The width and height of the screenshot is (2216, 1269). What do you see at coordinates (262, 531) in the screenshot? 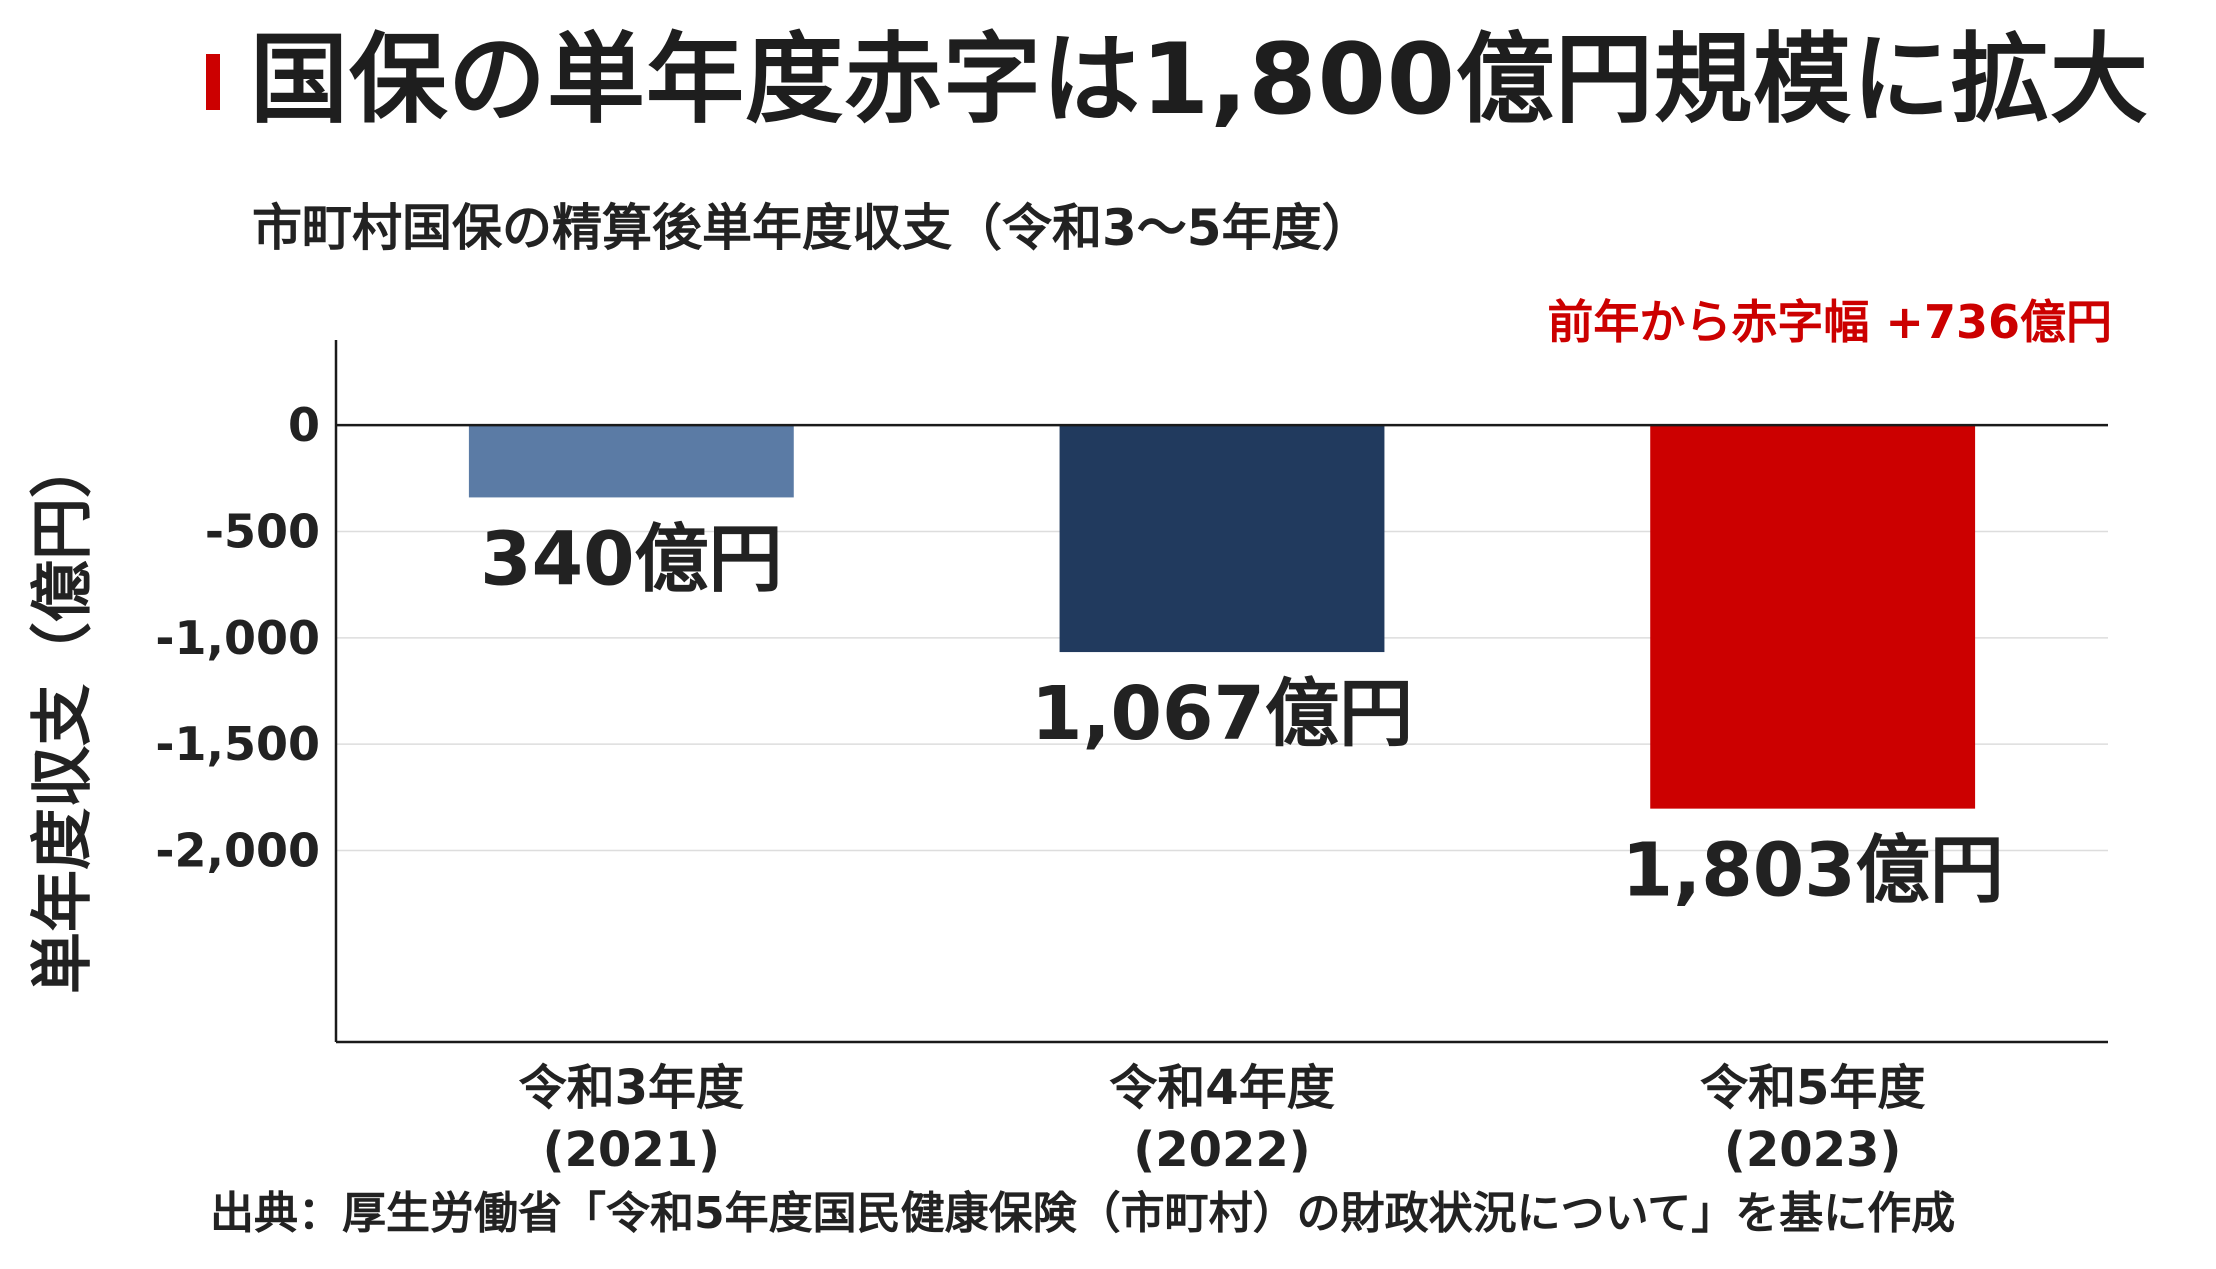
I see `y-tick-label: -500` at bounding box center [262, 531].